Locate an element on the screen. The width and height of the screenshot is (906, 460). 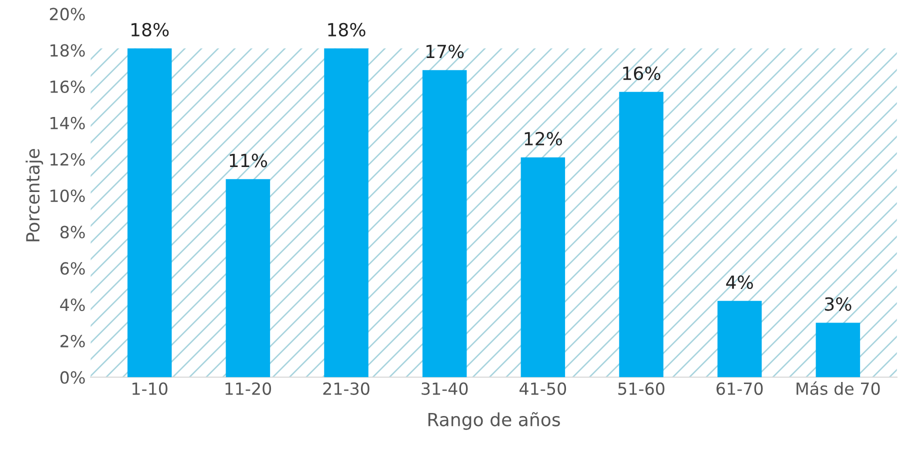
x-tick-label: 61-70 is located at coordinates (739, 388).